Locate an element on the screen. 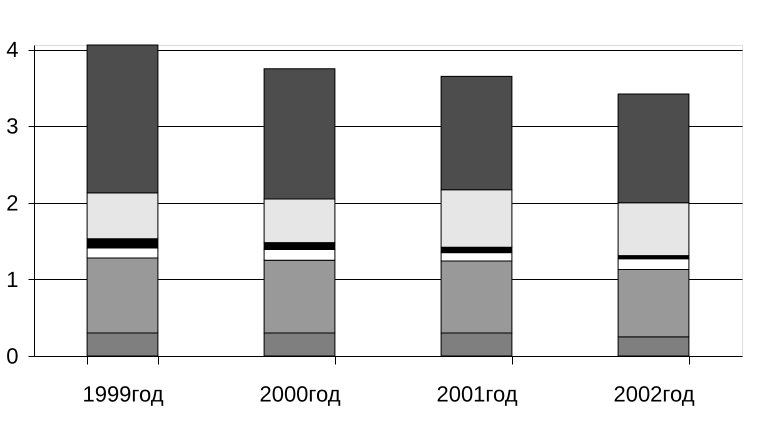 This screenshot has width=783, height=433. x-tick-label: 1999год is located at coordinates (123, 394).